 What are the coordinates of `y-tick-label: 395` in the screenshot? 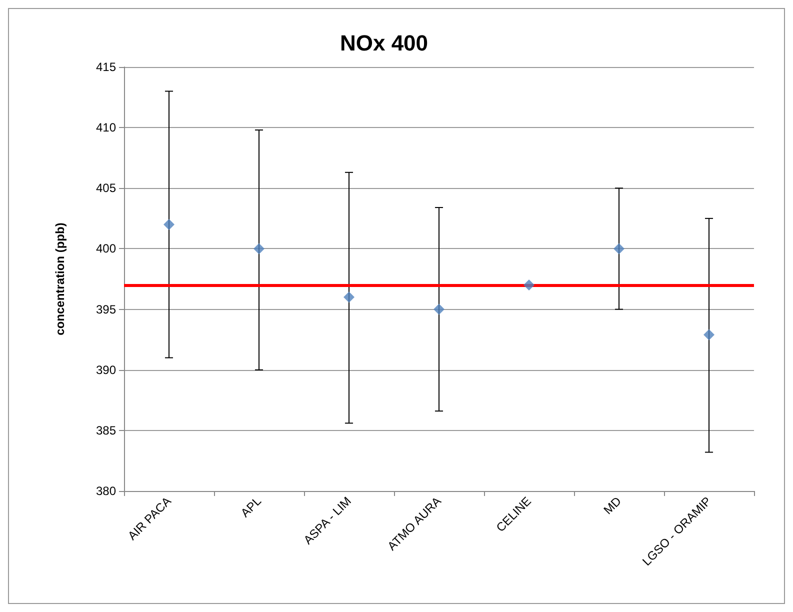 It's located at (106, 309).